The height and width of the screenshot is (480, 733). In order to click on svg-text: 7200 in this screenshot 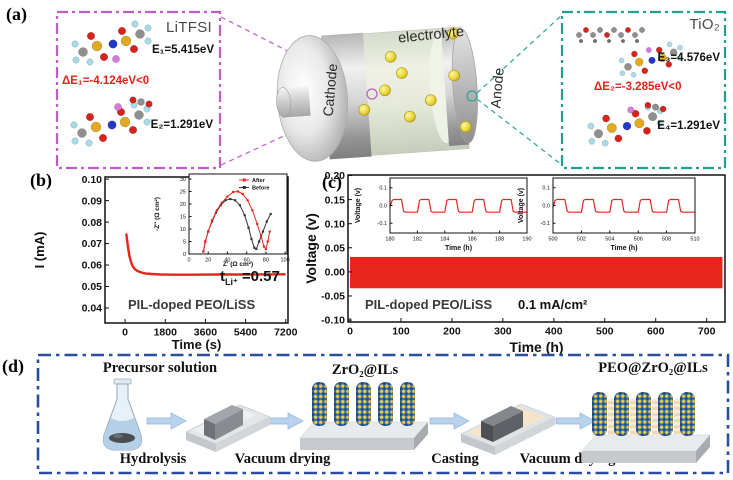, I will do `click(286, 333)`.